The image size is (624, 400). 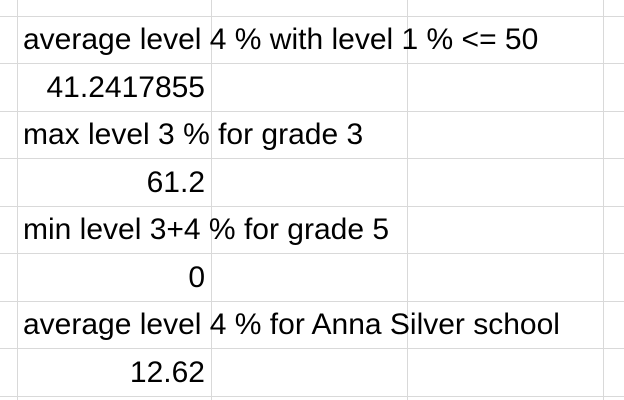 I want to click on cell-value-1: 41.2417855, so click(x=126, y=87).